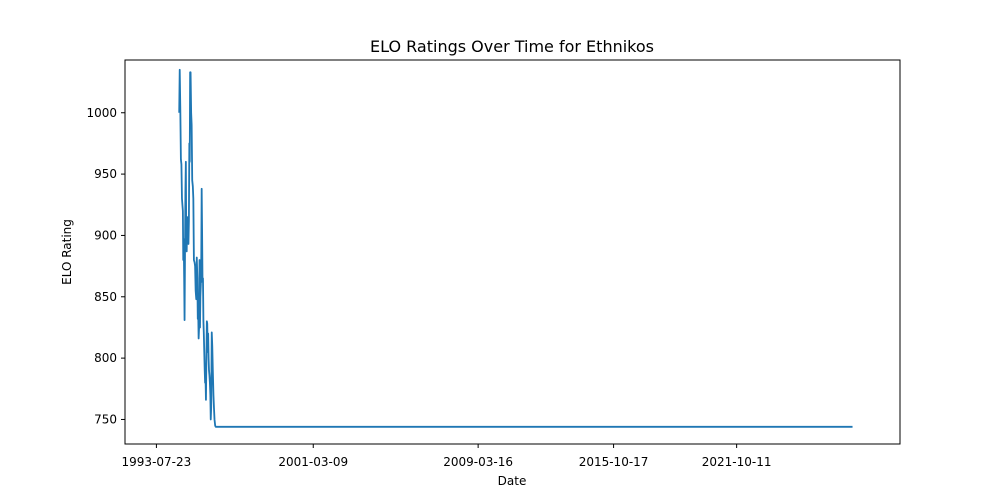  I want to click on y-tick-label: 1000, so click(101, 113).